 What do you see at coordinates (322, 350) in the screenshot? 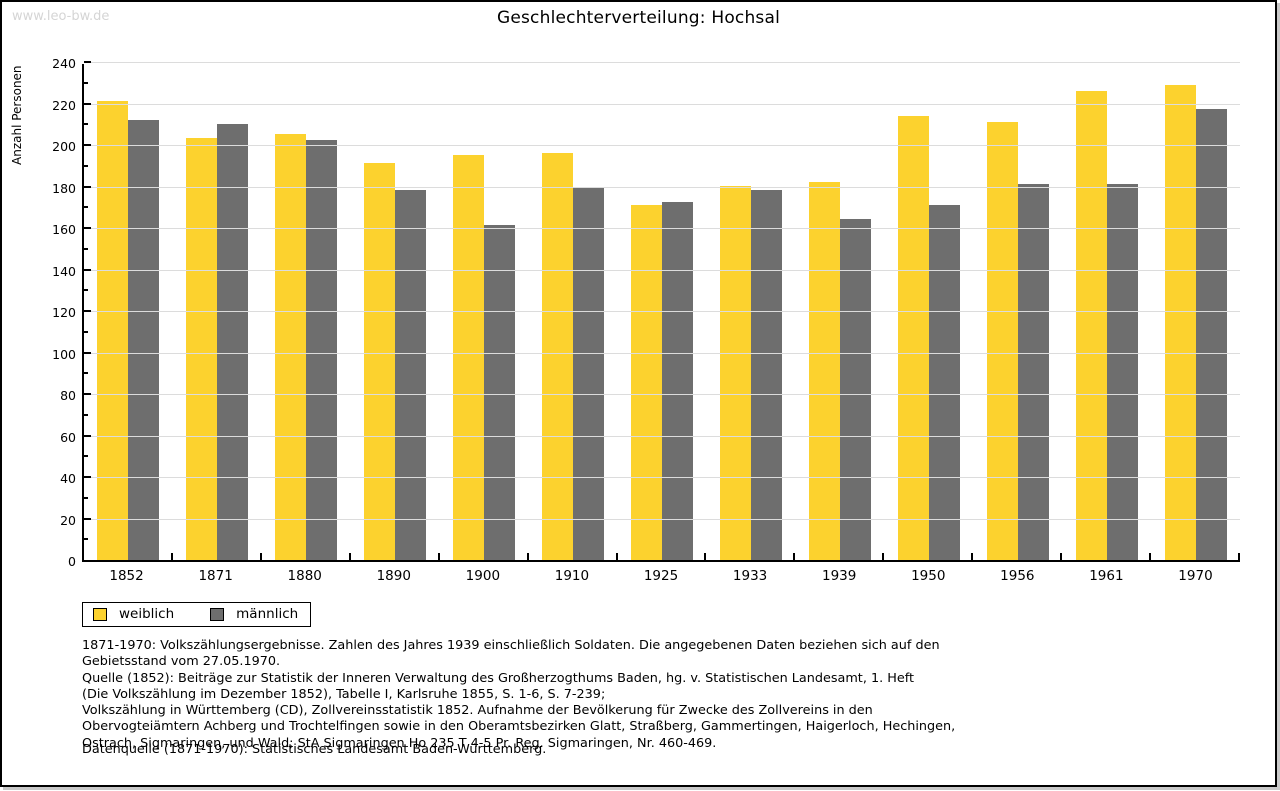
I see `bar-männlich-1880` at bounding box center [322, 350].